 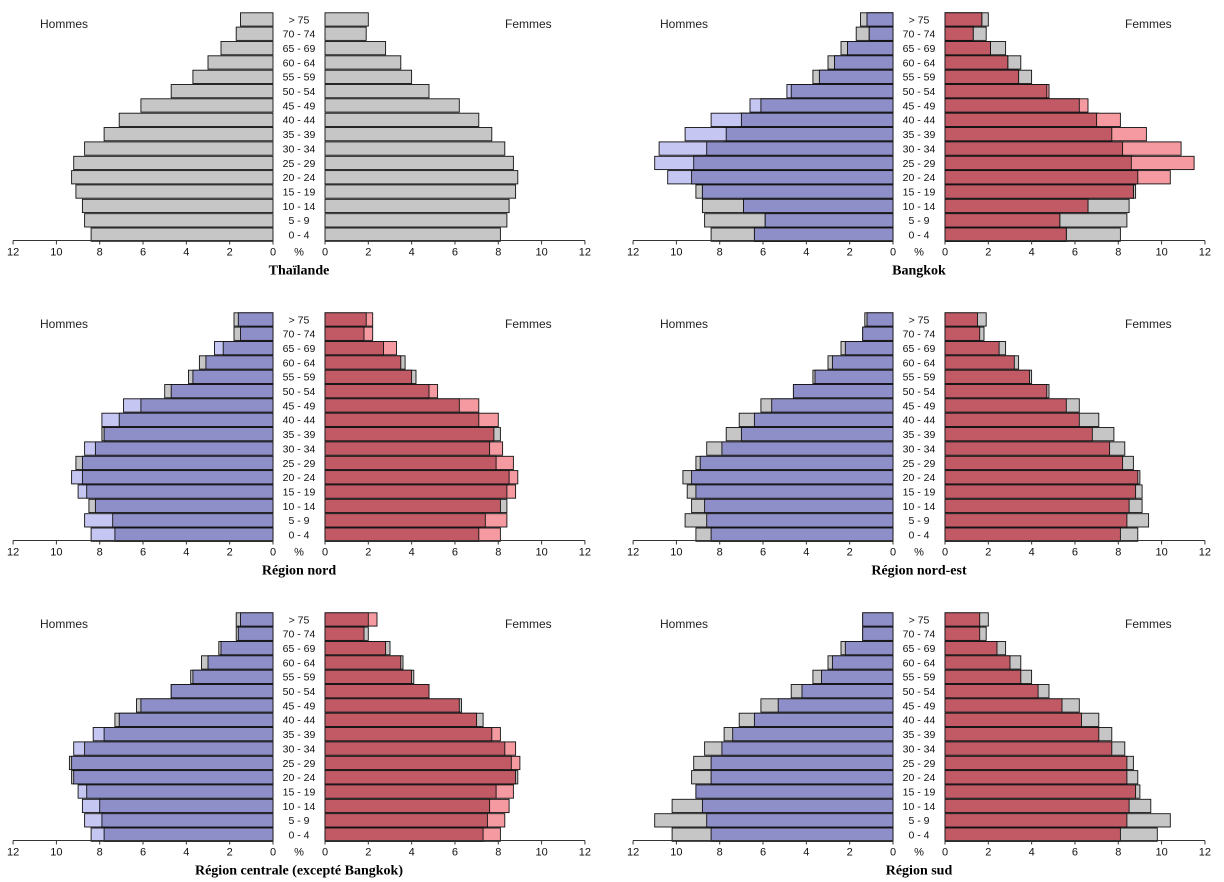 I want to click on chart-title: Bangkok, so click(x=919, y=271).